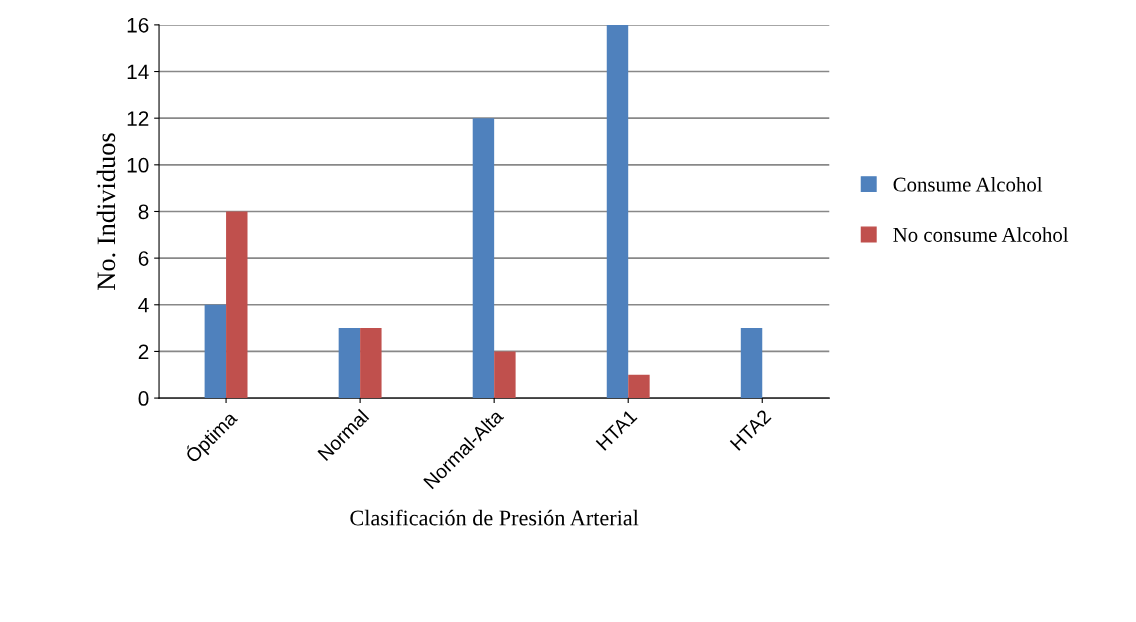  Describe the element at coordinates (138, 72) in the screenshot. I see `y-tick-label: 14` at that location.